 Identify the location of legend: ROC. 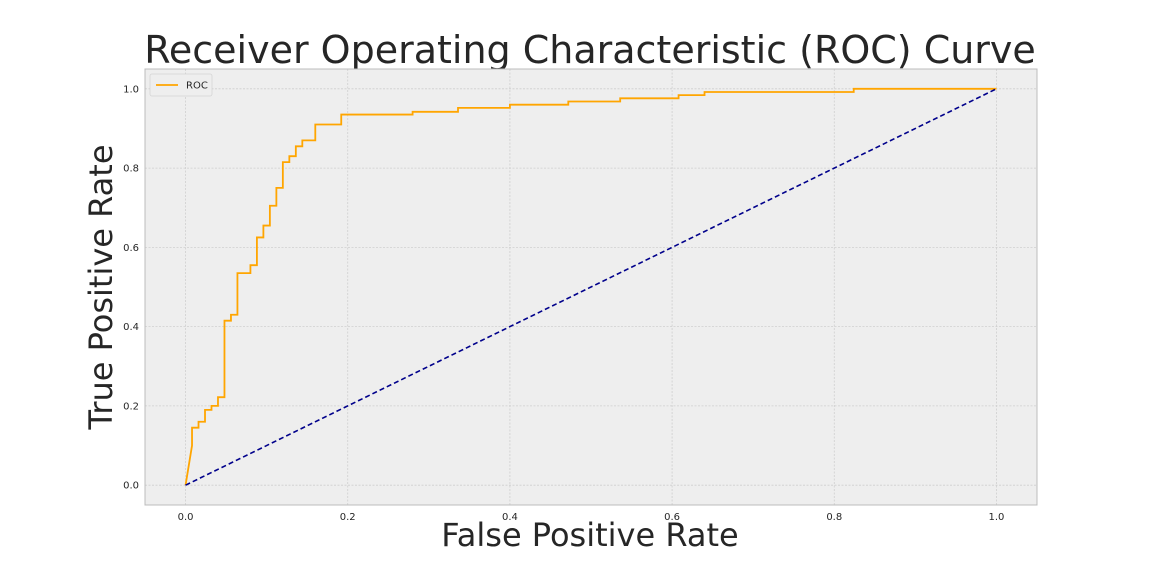
(181, 85).